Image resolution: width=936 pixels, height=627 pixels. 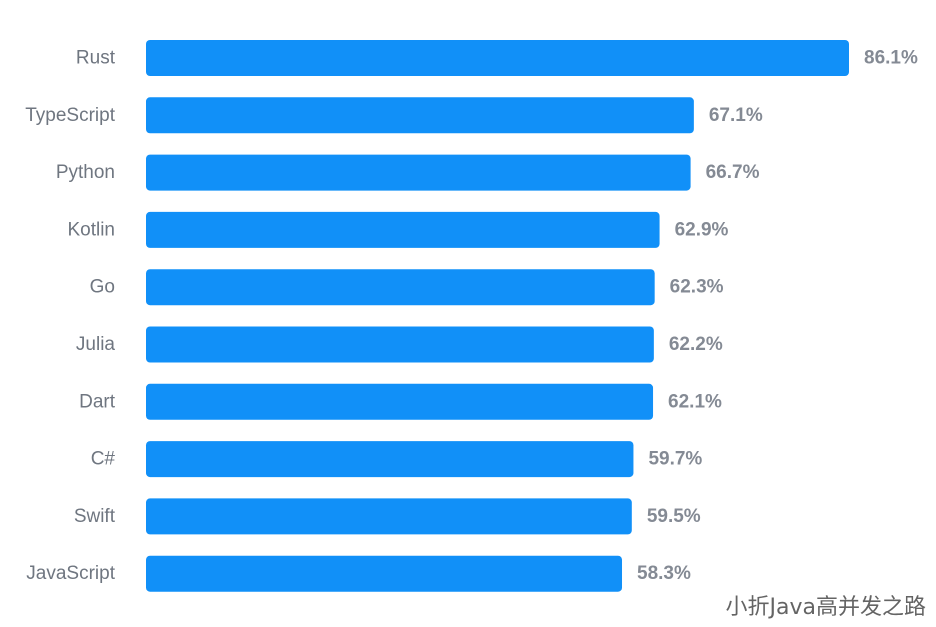 I want to click on bar-rust, so click(x=497, y=58).